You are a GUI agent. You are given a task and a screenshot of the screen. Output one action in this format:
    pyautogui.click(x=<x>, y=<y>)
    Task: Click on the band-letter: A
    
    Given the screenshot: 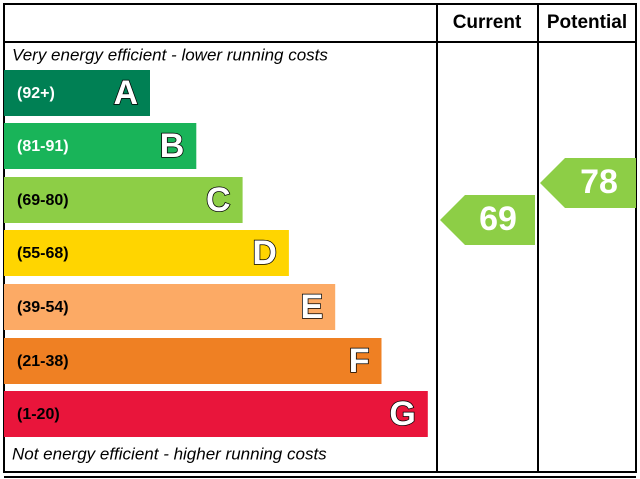 What is the action you would take?
    pyautogui.click(x=125, y=93)
    